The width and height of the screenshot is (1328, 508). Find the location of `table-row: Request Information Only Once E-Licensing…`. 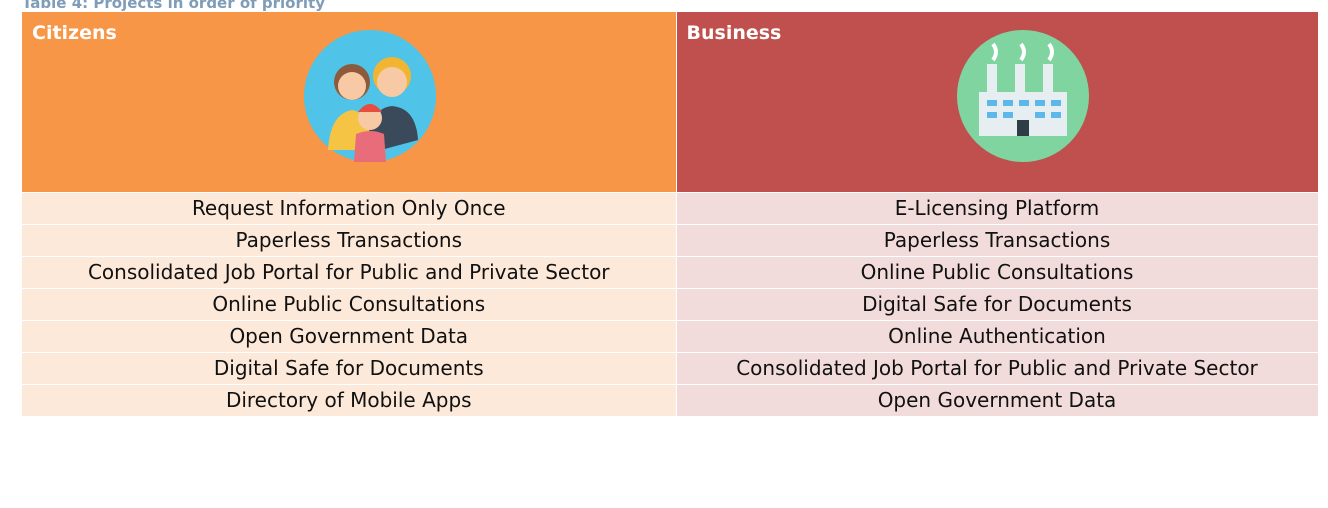

table-row: Request Information Only Once E-Licensing… is located at coordinates (670, 208).